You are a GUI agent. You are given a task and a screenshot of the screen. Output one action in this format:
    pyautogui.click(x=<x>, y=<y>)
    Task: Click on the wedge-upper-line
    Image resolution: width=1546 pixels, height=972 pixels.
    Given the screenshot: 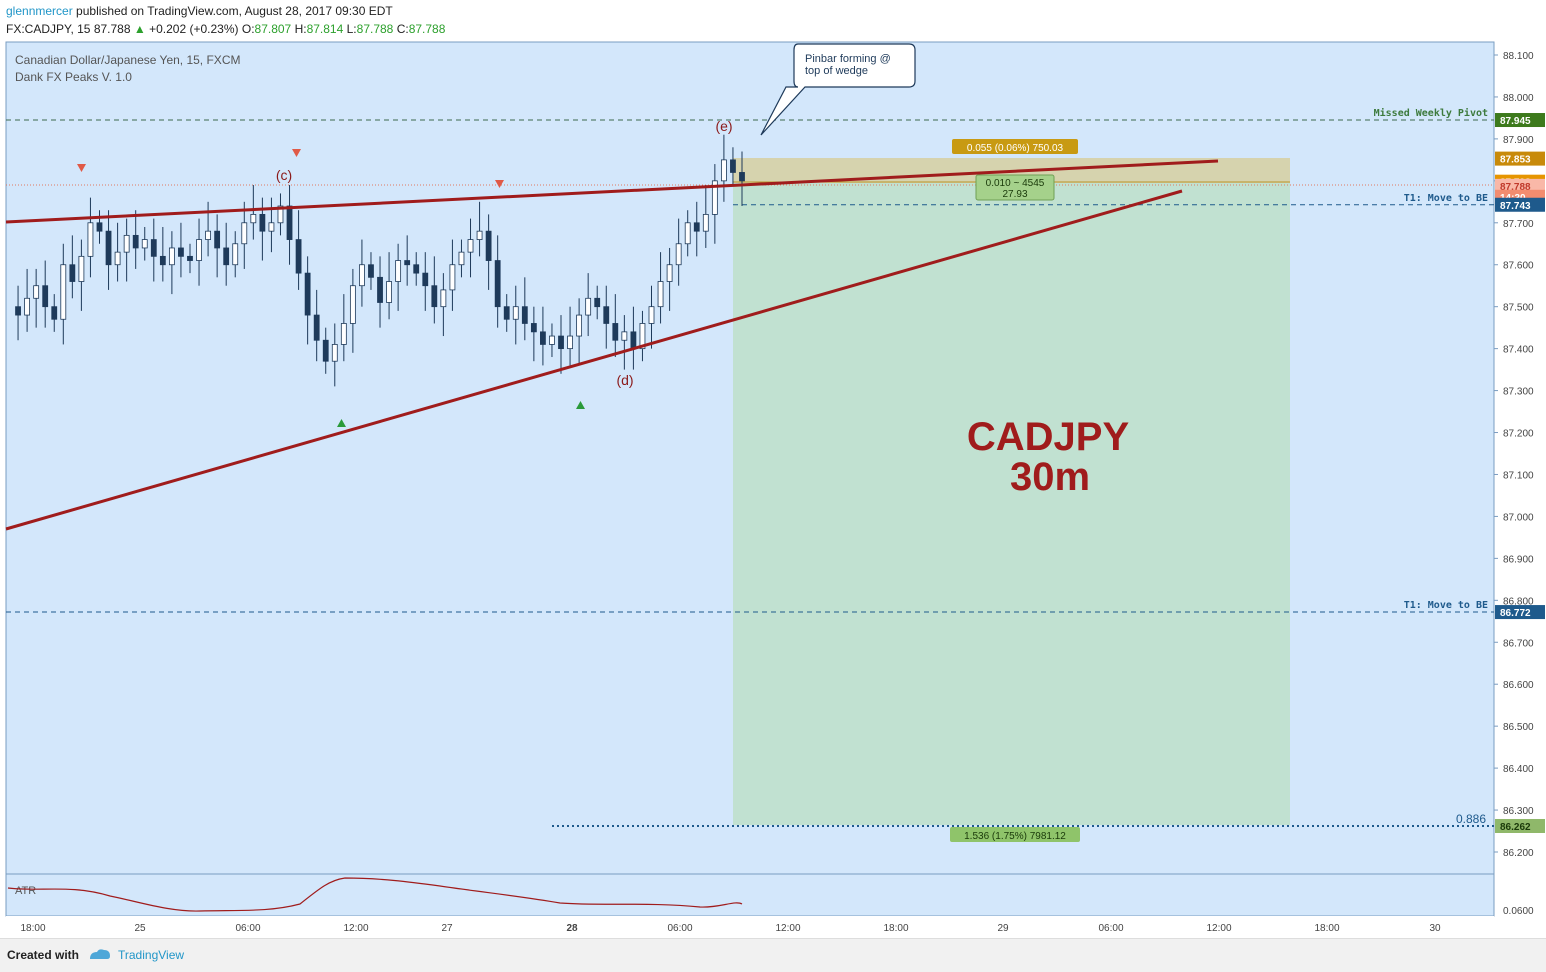 What is the action you would take?
    pyautogui.click(x=612, y=191)
    